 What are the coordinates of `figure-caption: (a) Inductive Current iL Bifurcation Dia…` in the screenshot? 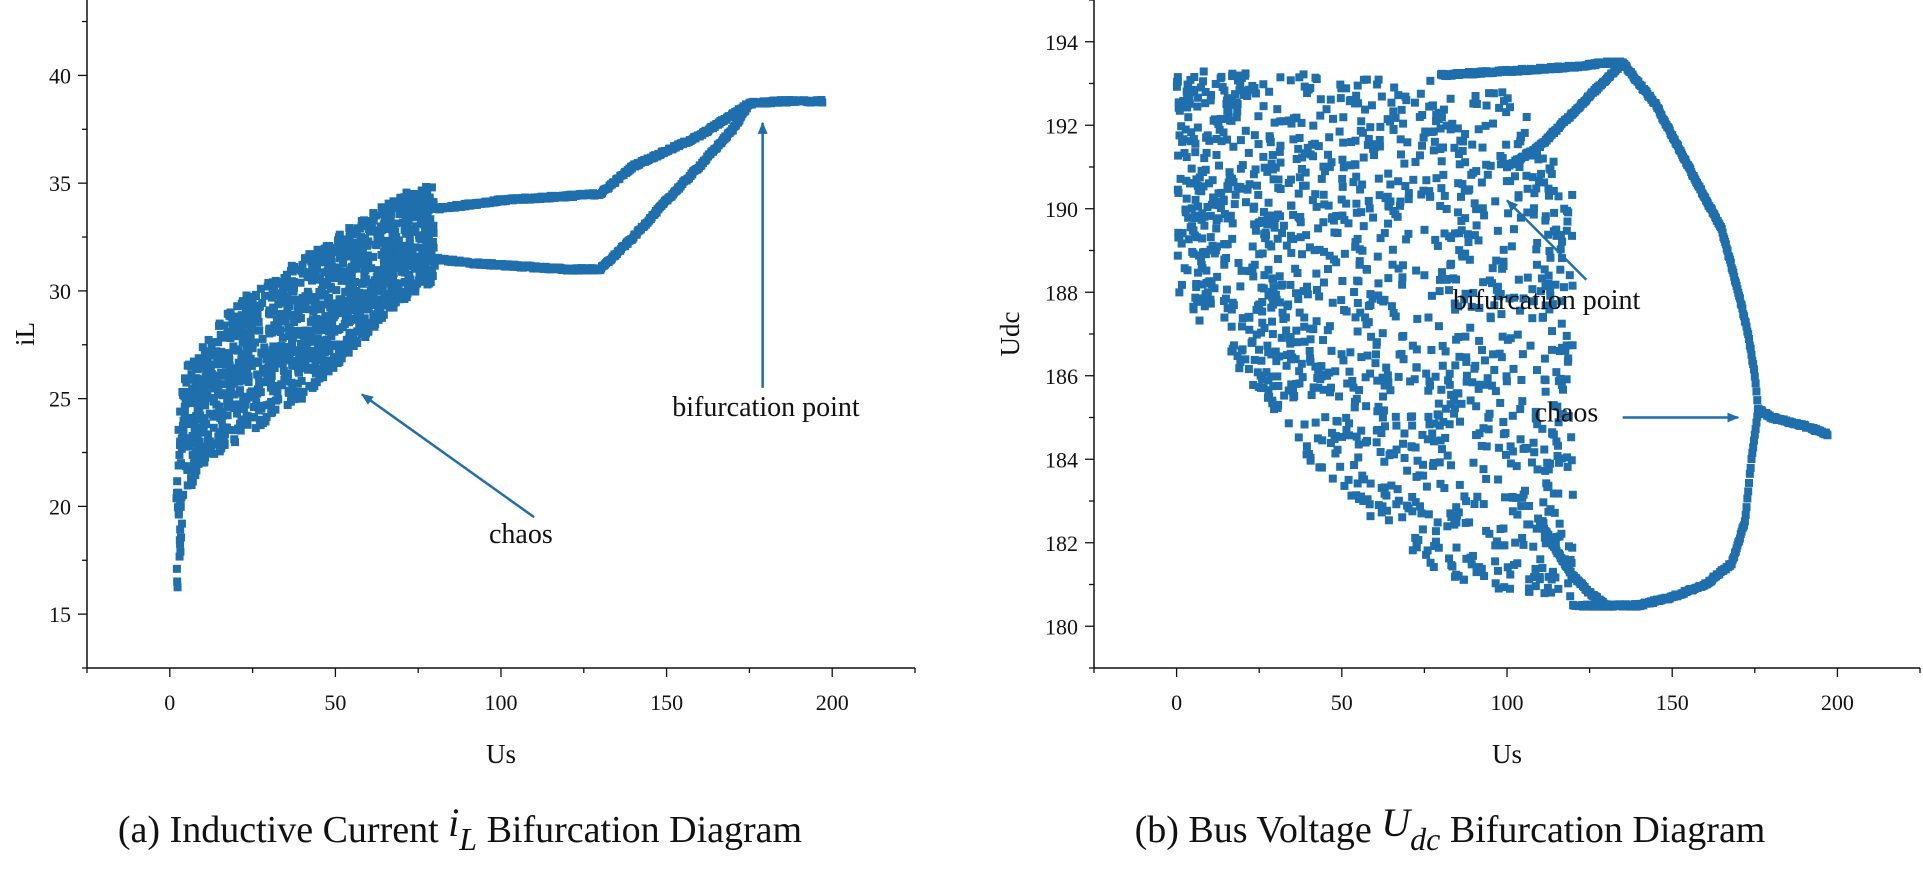 It's located at (460, 828).